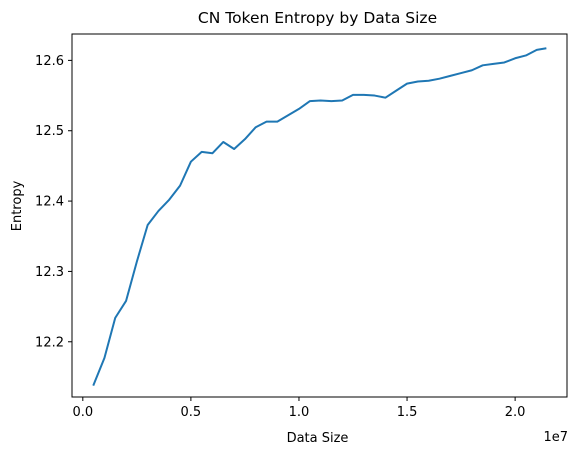  What do you see at coordinates (407, 412) in the screenshot?
I see `x-tick-label: 1.5` at bounding box center [407, 412].